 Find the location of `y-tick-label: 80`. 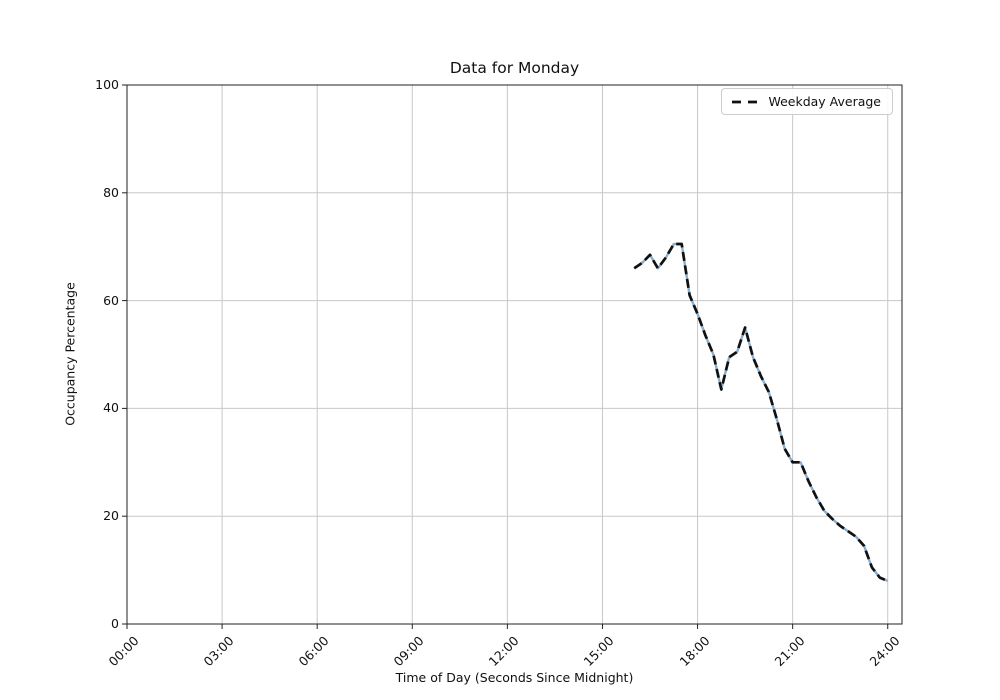

y-tick-label: 80 is located at coordinates (111, 192).